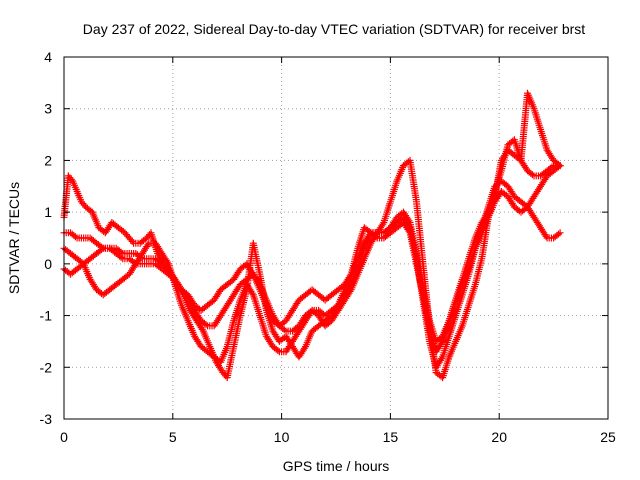 This screenshot has height=480, width=640. I want to click on x-tick-label: 0, so click(64, 437).